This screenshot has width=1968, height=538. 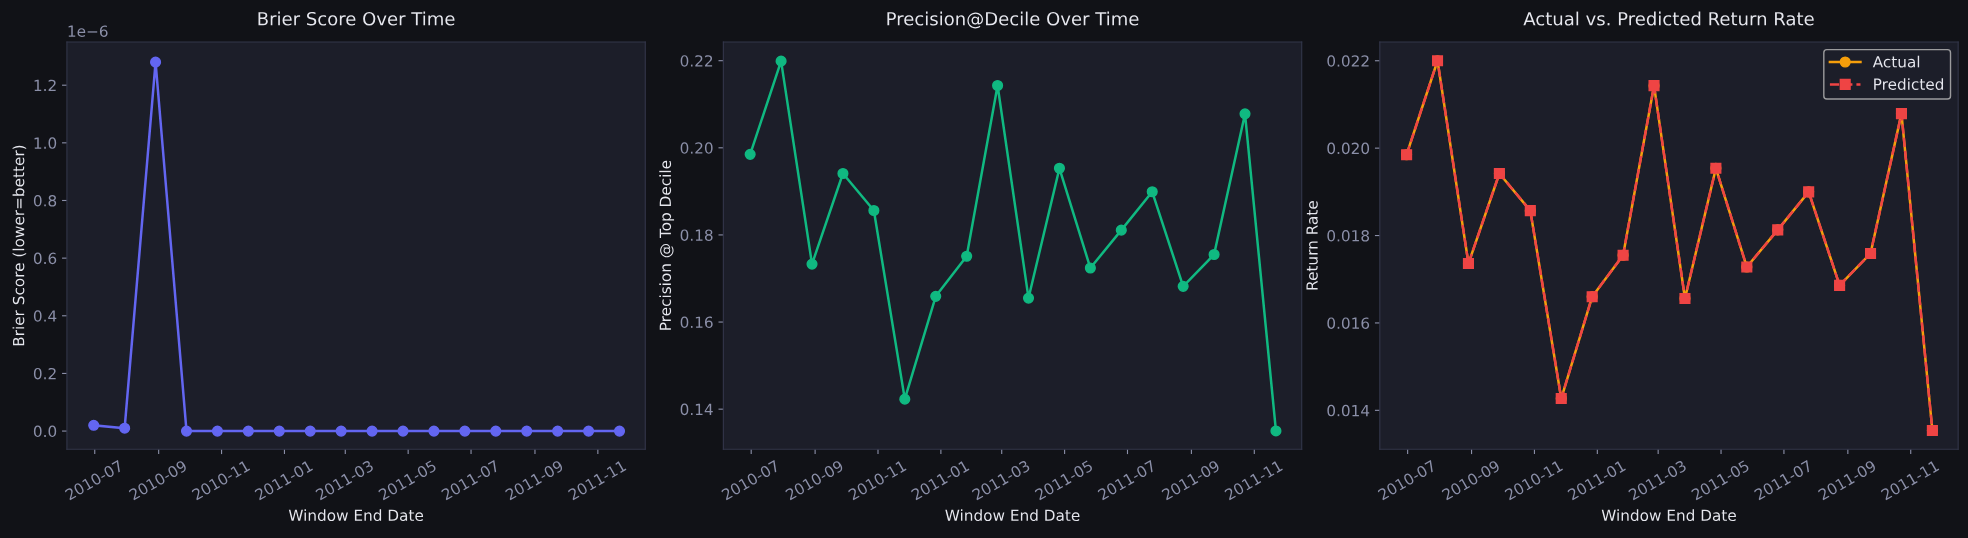 I want to click on text: 1e−6, so click(x=88, y=31).